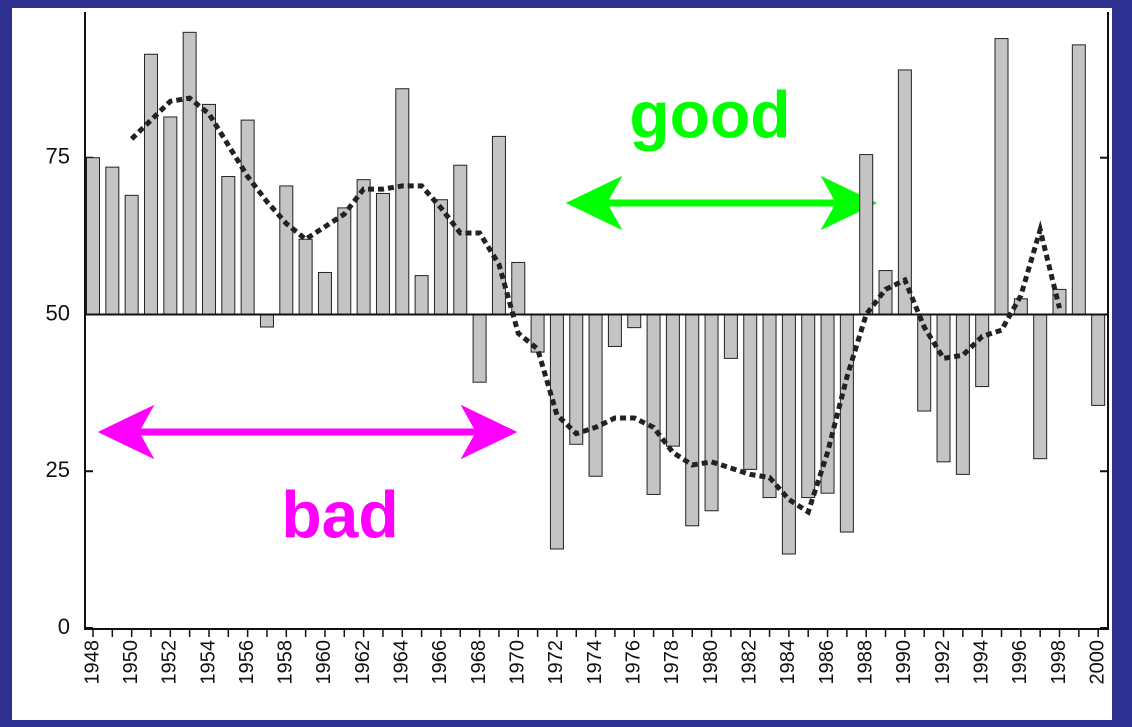 Image resolution: width=1132 pixels, height=727 pixels. I want to click on annotation: good, so click(709, 114).